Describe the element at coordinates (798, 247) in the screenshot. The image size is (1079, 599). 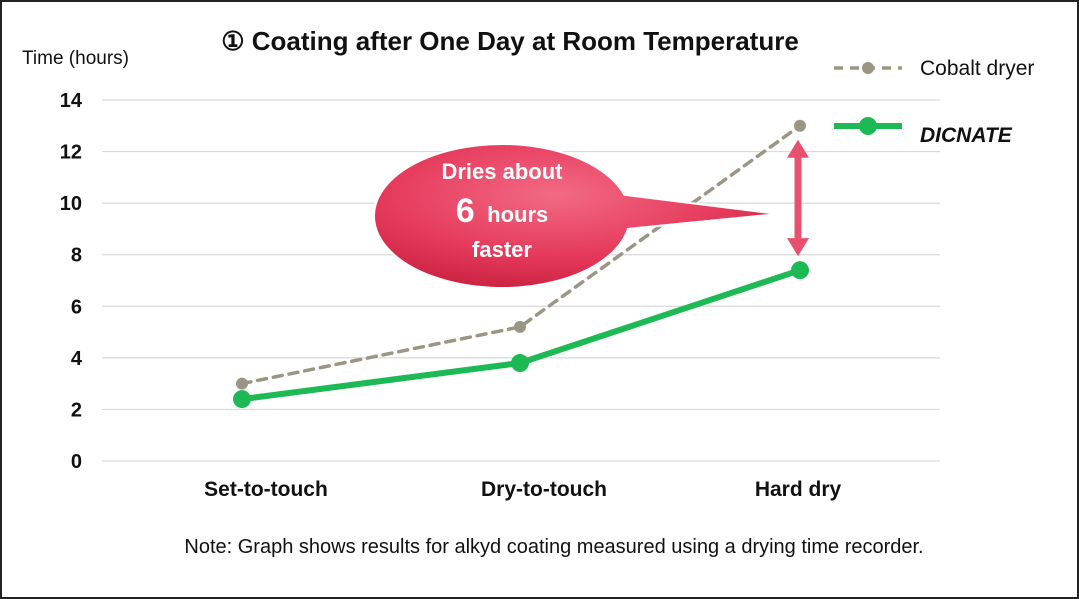
I see `difference-arrow-head-down` at that location.